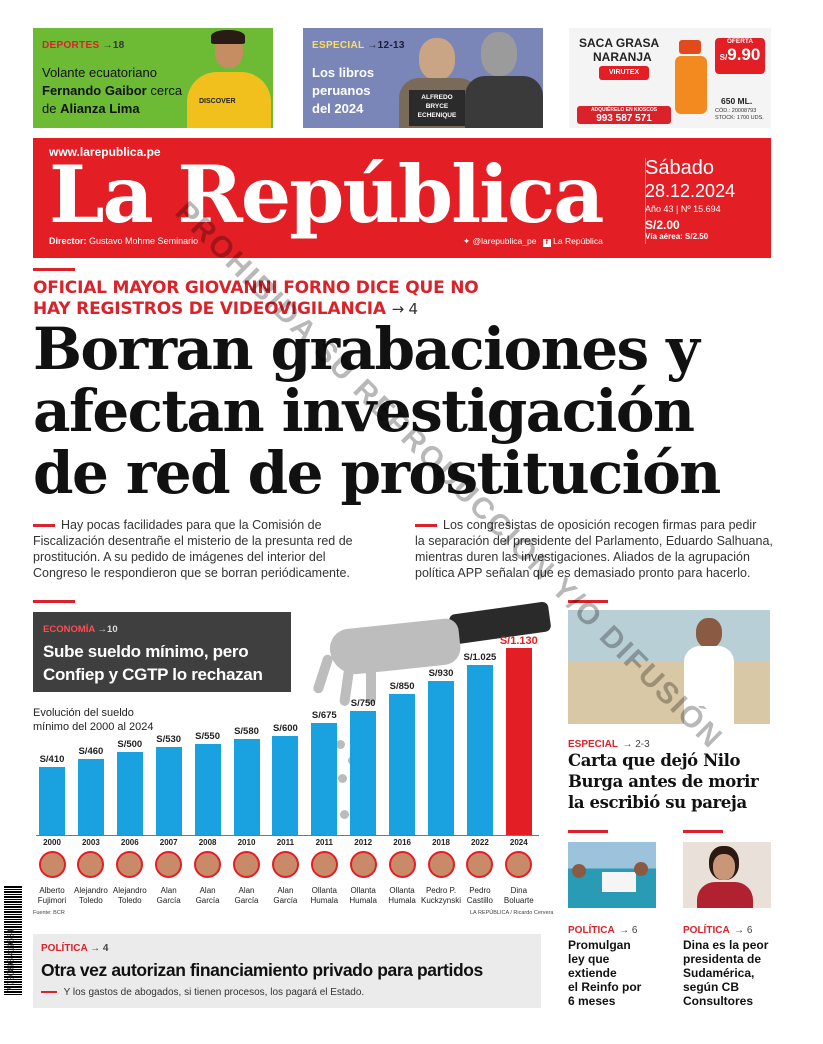  What do you see at coordinates (94, 90) in the screenshot?
I see `promo-name: Fernando Gaibor` at bounding box center [94, 90].